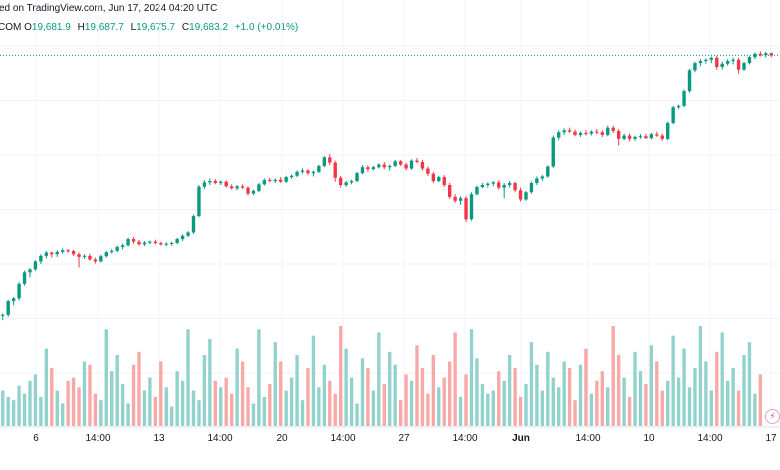 The image size is (780, 470). I want to click on open-label: O, so click(28, 27).